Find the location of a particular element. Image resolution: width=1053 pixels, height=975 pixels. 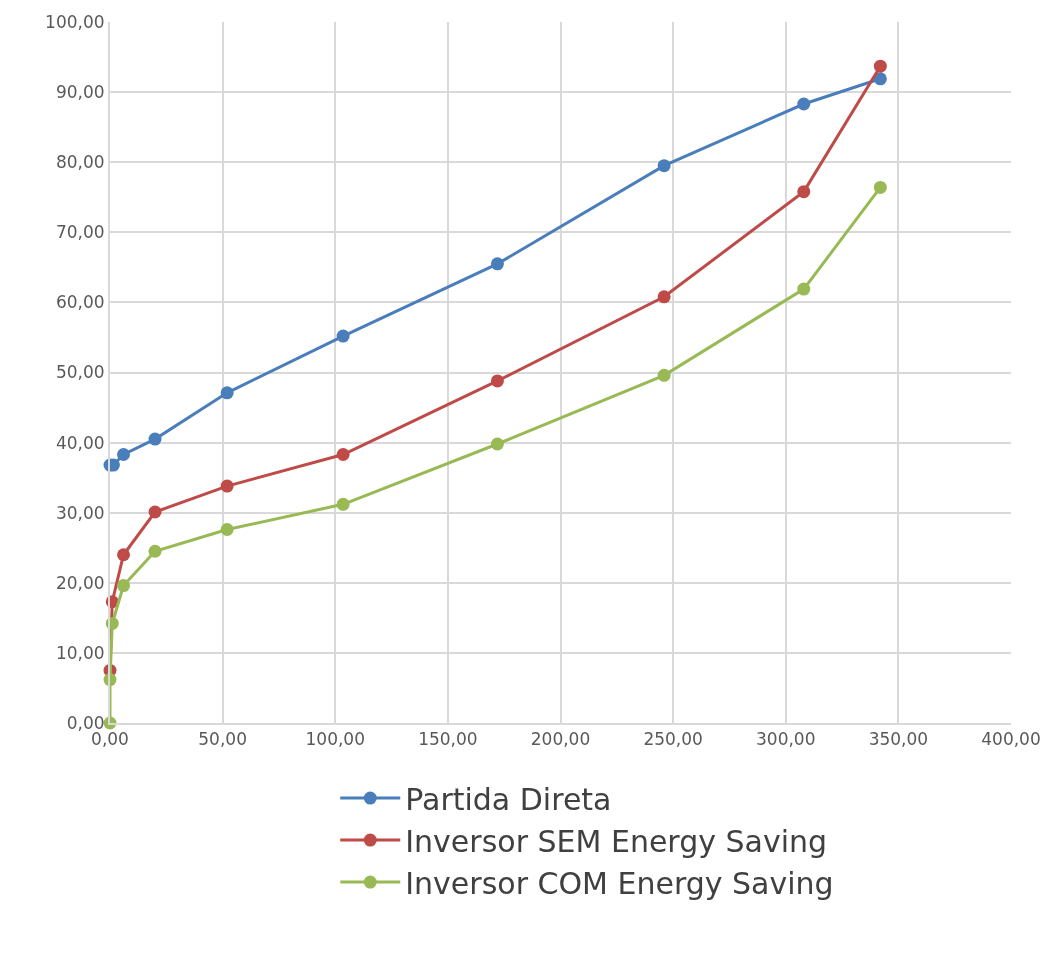

y-tick-label: 50,00 is located at coordinates (80, 372).